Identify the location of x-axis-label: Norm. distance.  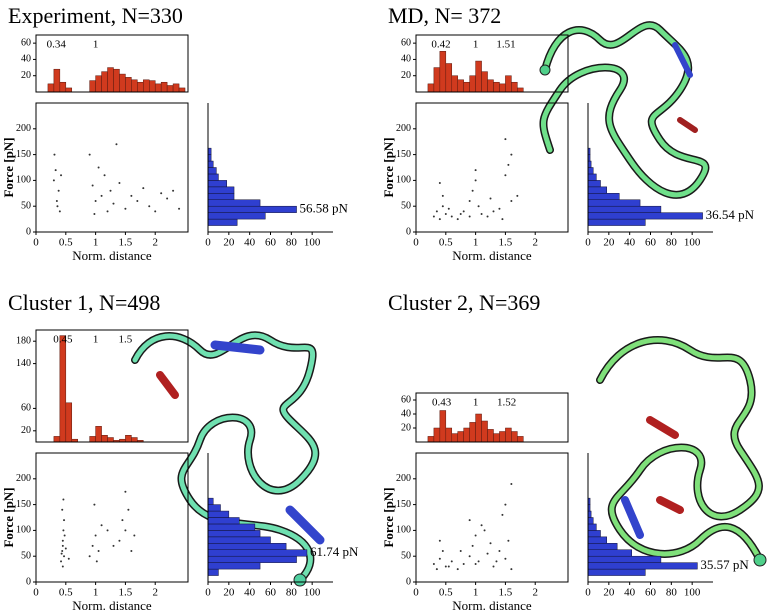
(492, 255).